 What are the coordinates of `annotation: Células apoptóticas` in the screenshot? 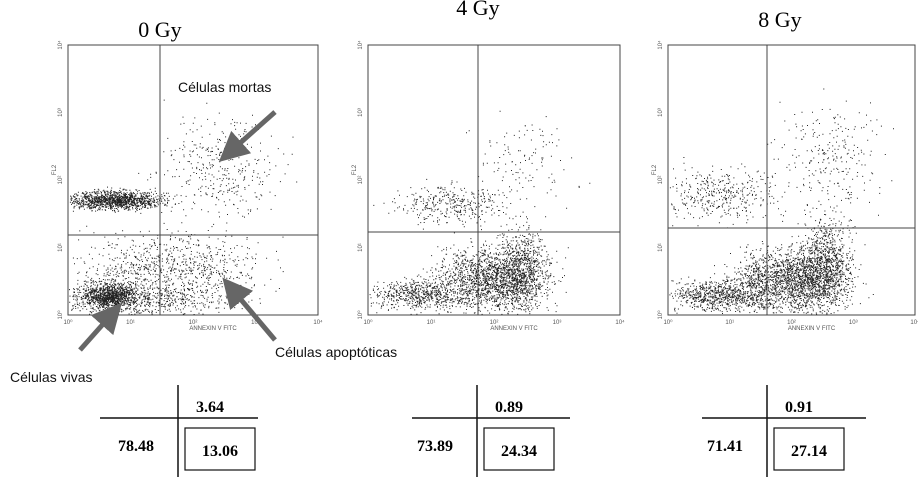 It's located at (336, 352).